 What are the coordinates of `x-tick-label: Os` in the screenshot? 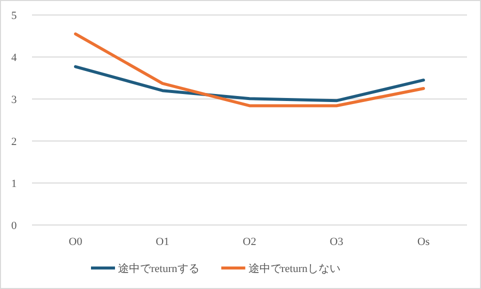 It's located at (423, 242).